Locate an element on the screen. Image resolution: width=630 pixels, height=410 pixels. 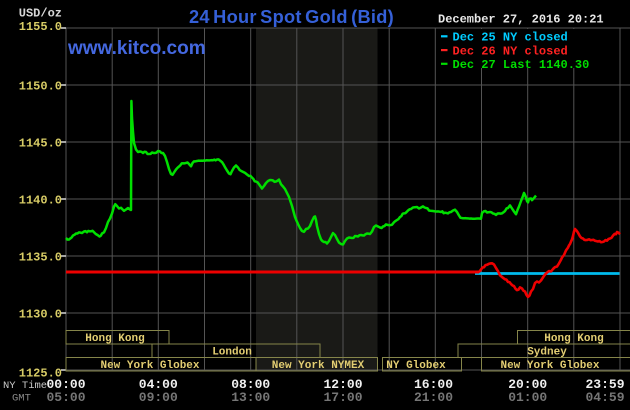
svg-text: London is located at coordinates (232, 353).